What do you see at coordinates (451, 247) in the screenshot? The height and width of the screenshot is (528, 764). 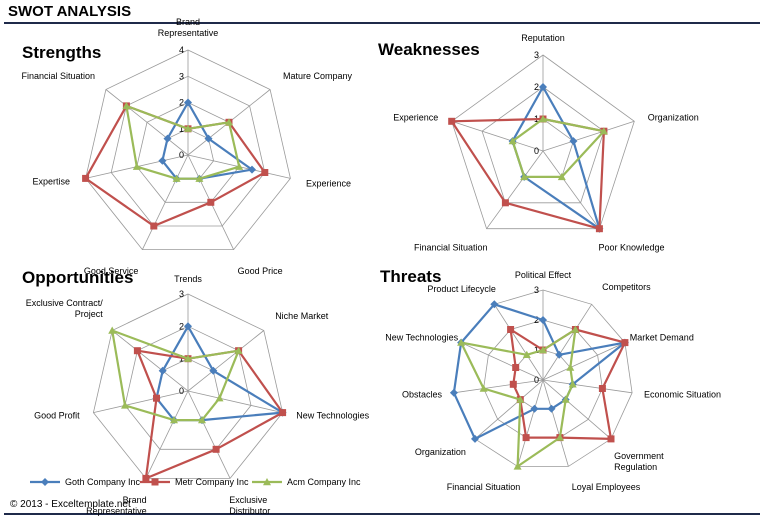 I see `category-label: Financial Situation` at bounding box center [451, 247].